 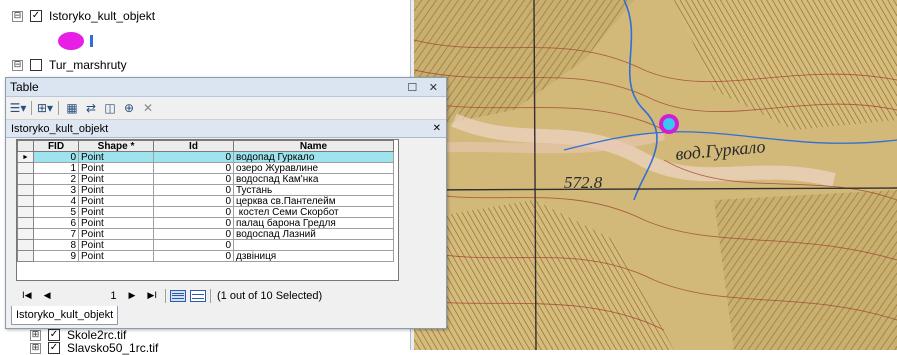 I want to click on next-record-button: ▶, so click(x=132, y=296).